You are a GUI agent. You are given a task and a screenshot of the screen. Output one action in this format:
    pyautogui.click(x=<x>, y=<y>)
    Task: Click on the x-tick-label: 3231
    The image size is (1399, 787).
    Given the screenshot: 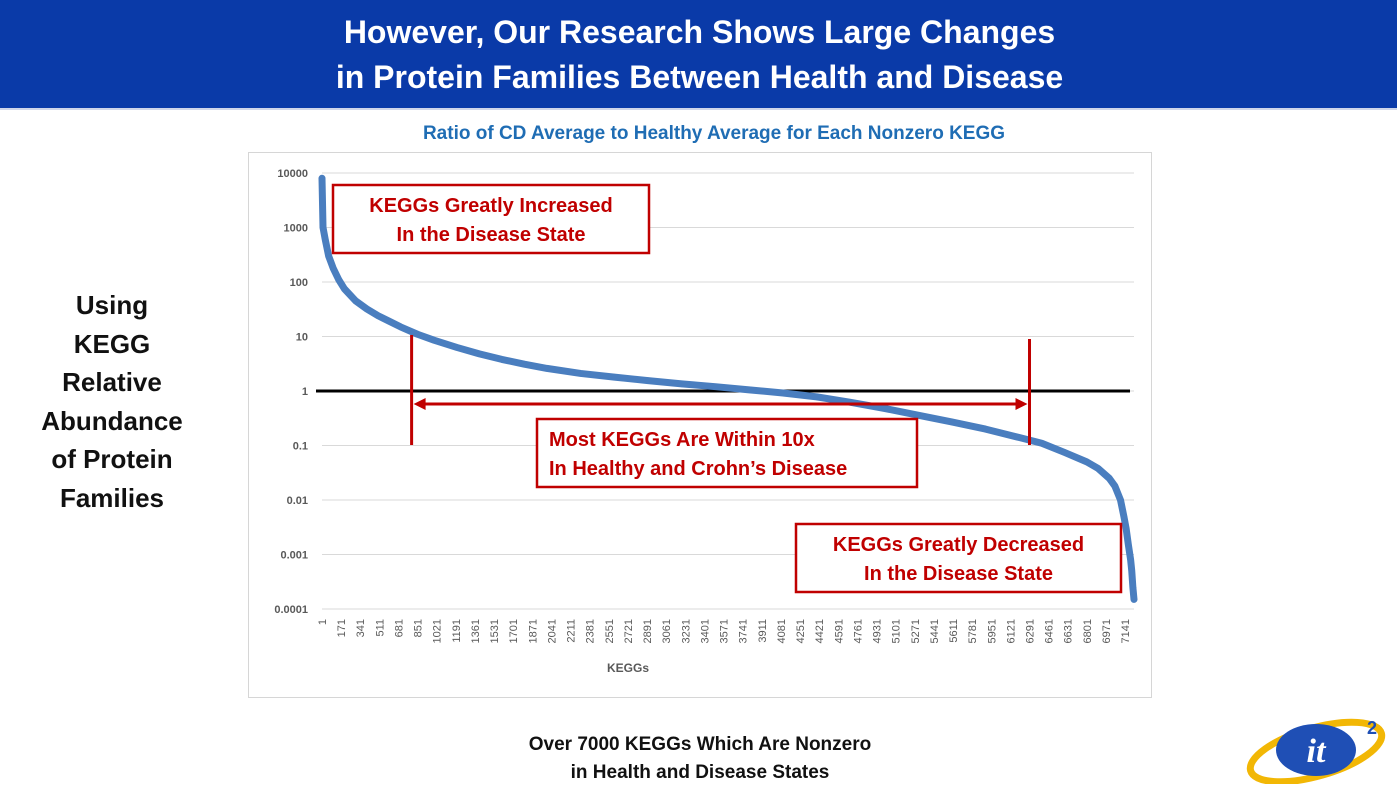 What is the action you would take?
    pyautogui.click(x=686, y=631)
    